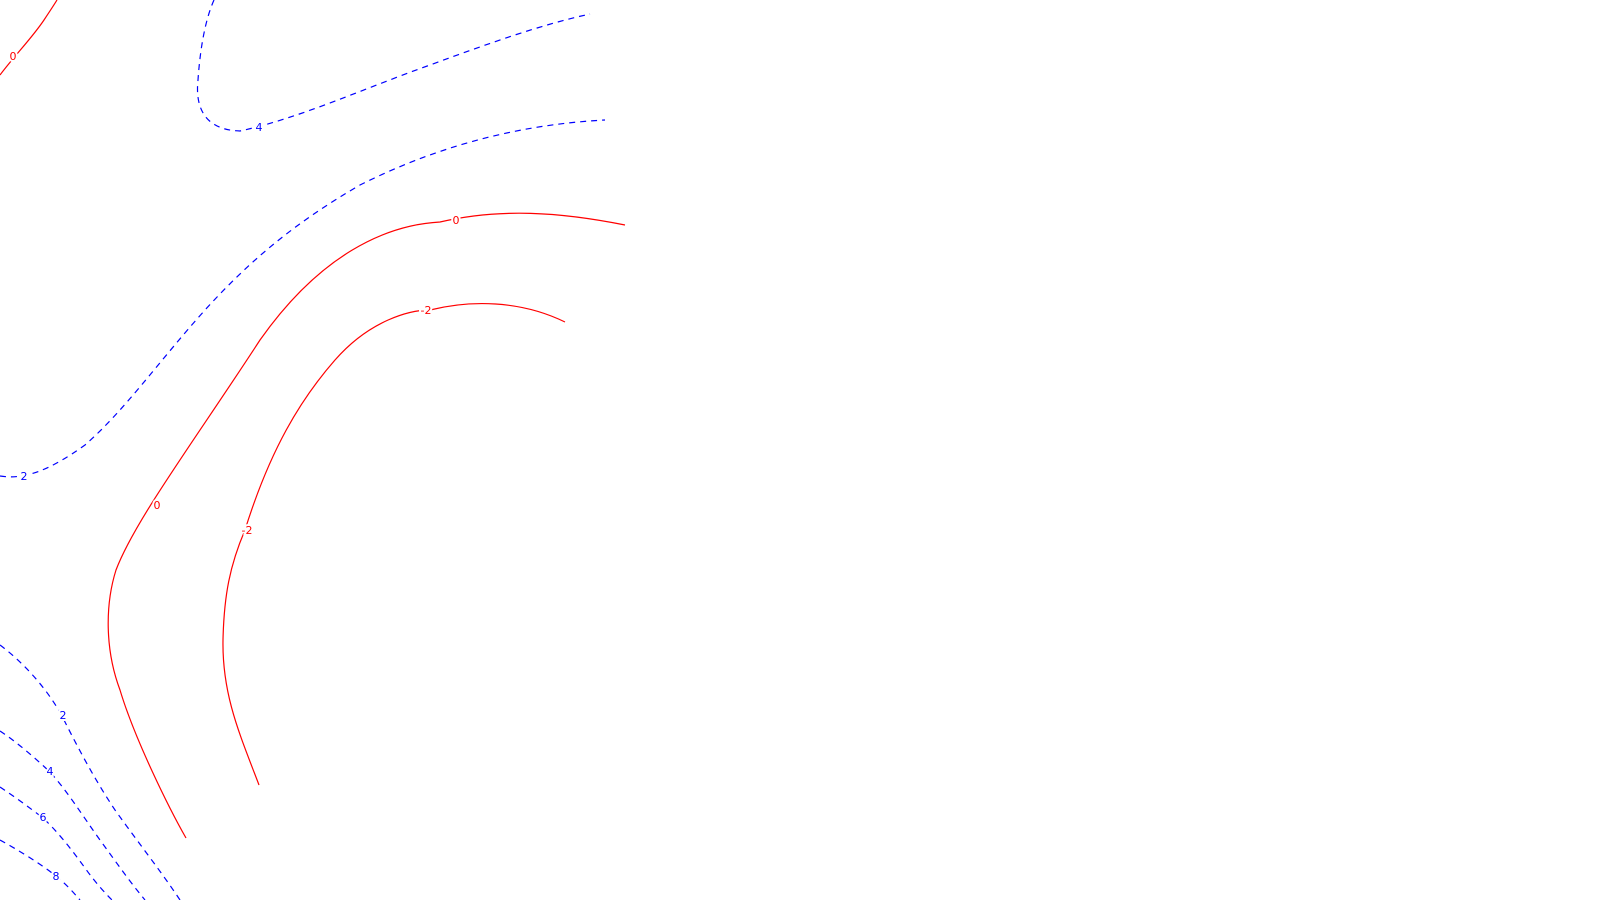 The image size is (1600, 900). What do you see at coordinates (56, 876) in the screenshot?
I see `contour-label-eight-lower-1: 8` at bounding box center [56, 876].